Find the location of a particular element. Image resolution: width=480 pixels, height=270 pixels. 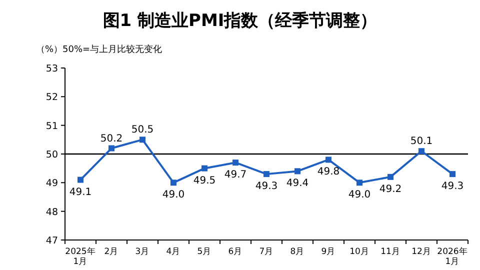

data-label: 49.5 is located at coordinates (204, 180).